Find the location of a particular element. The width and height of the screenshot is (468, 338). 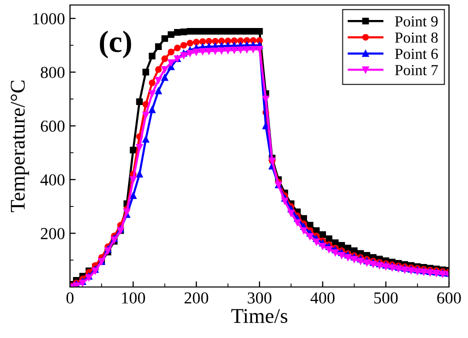

y-tick-label: 1000 is located at coordinates (49, 18).